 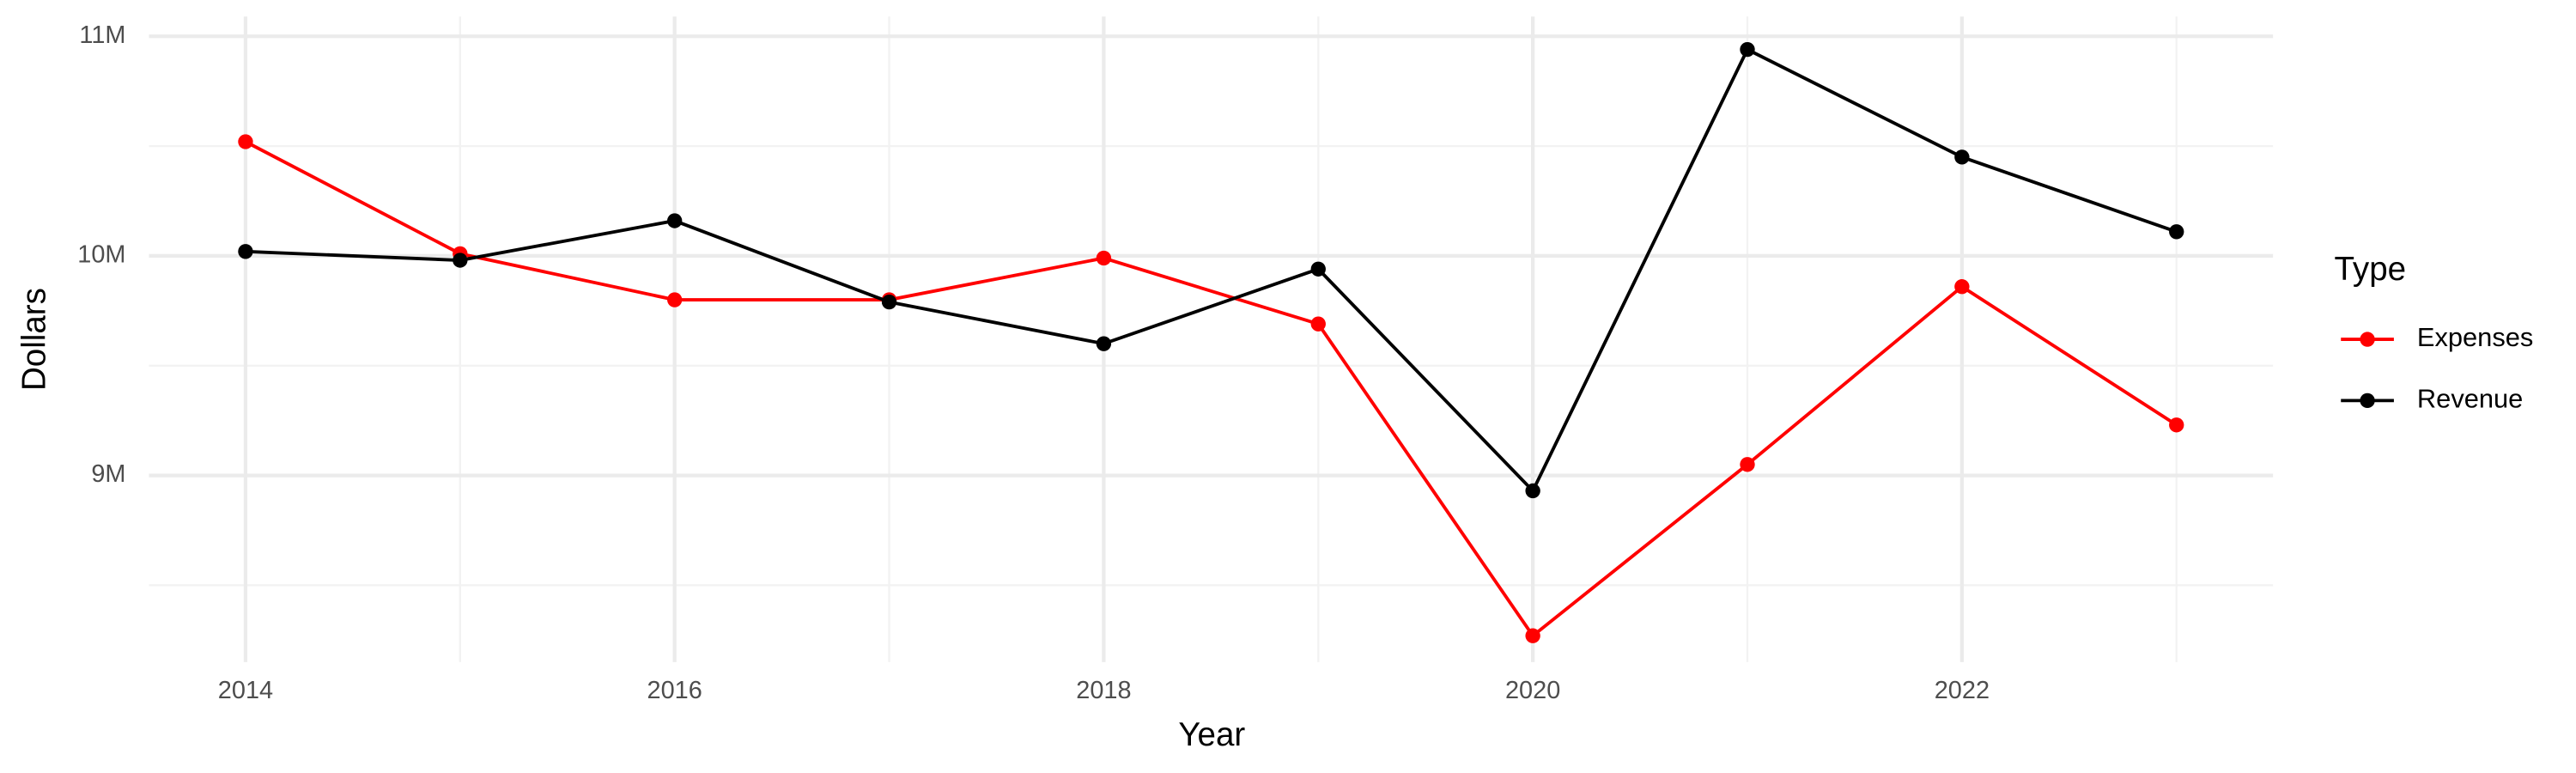 I want to click on y-axis-title: Dollars, so click(x=34, y=339).